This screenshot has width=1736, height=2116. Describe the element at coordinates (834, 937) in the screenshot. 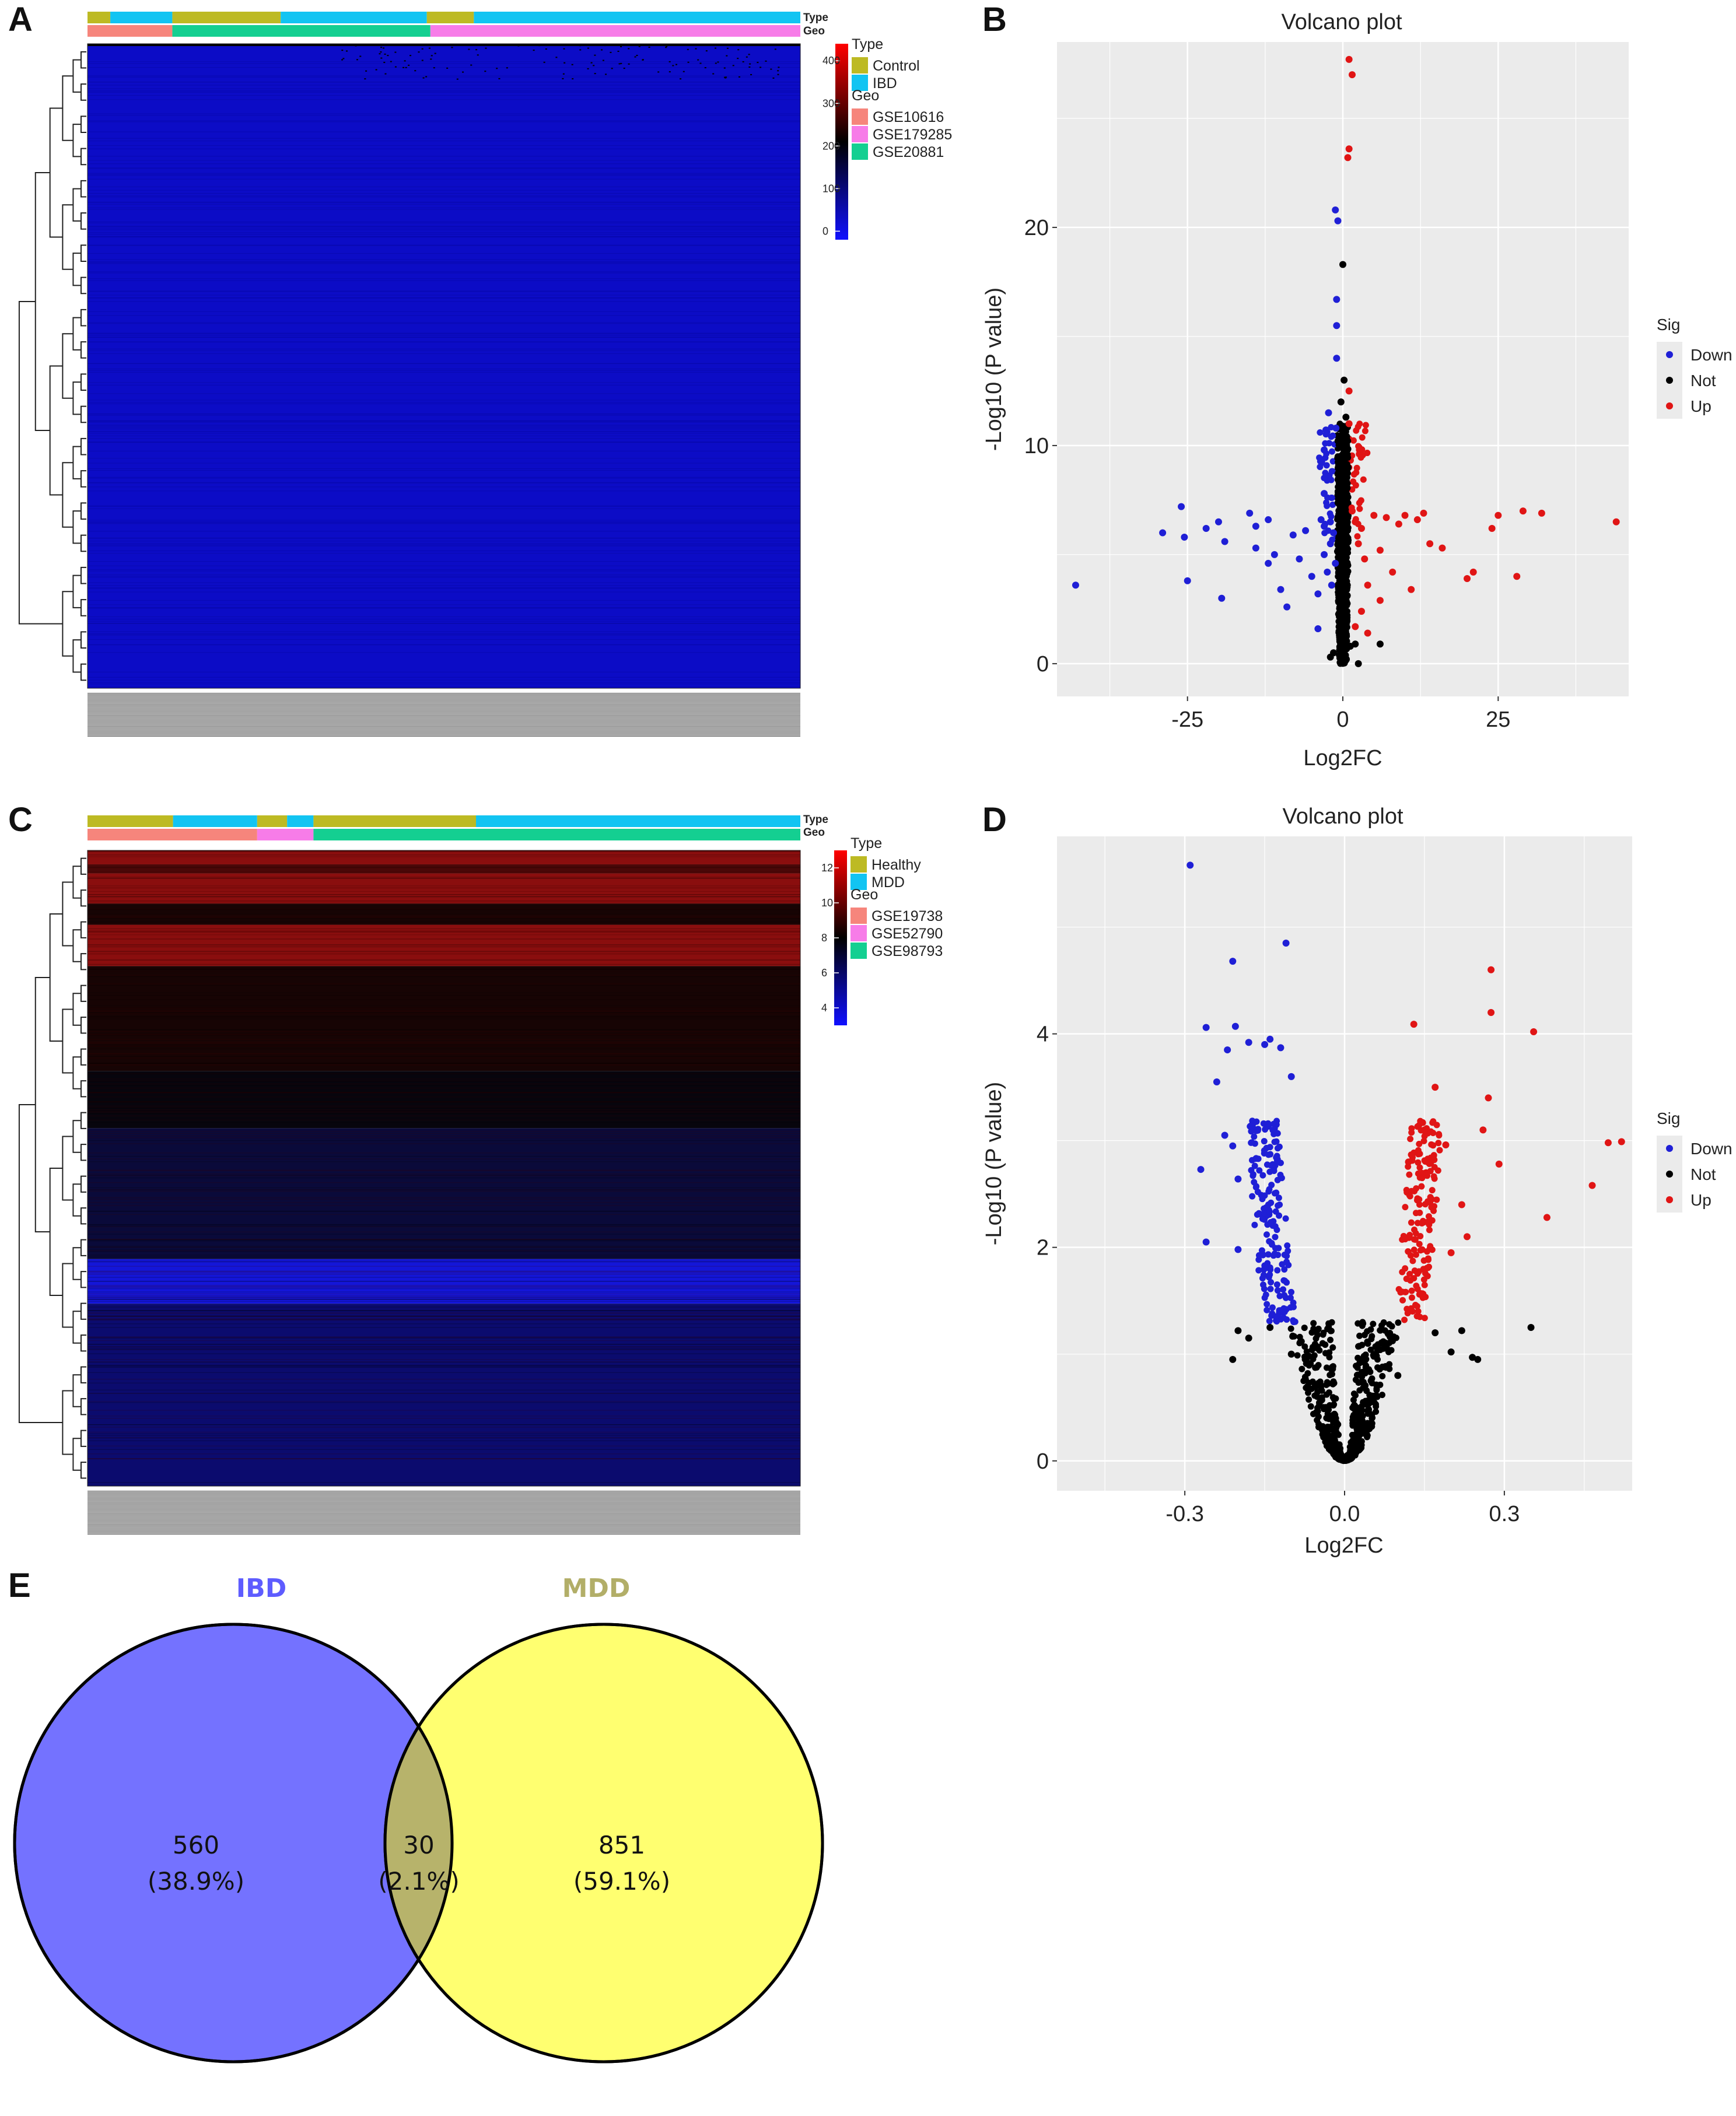

I see `heatmap-c-colorbar: 12 10 8 6 4` at that location.